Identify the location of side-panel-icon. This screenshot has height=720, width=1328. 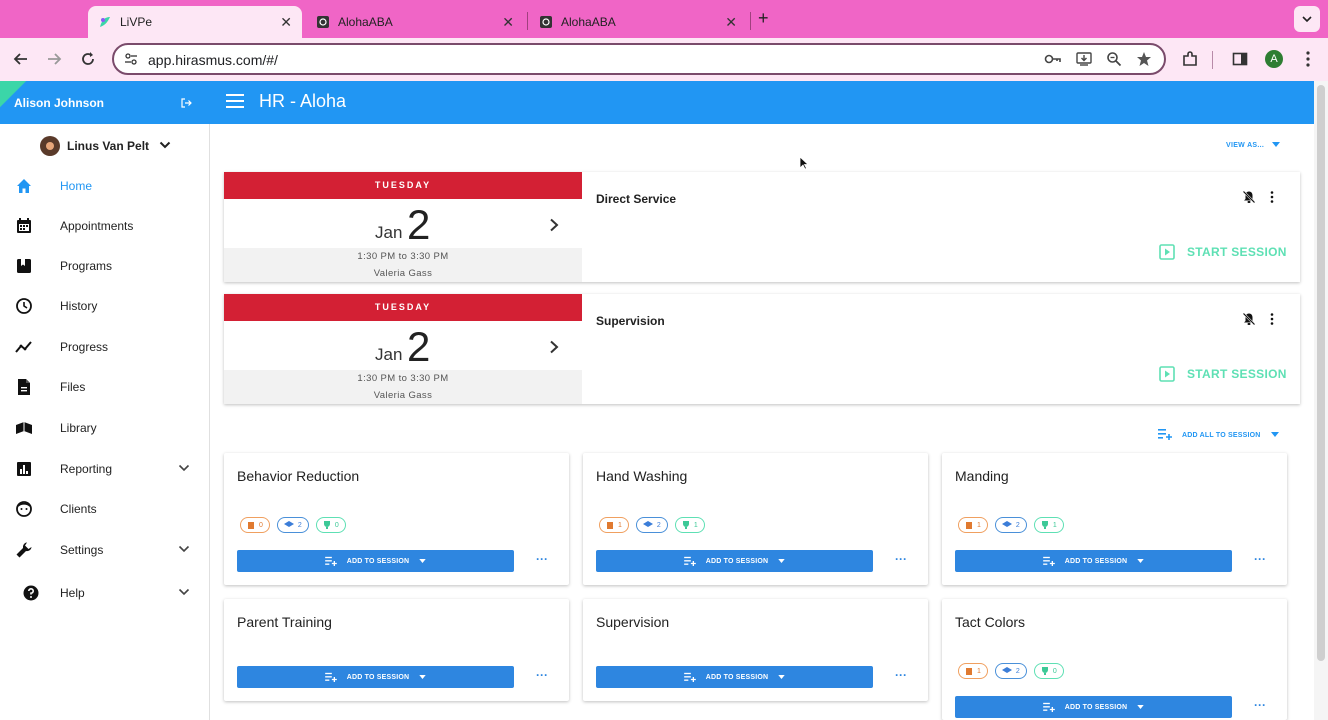
(1240, 59).